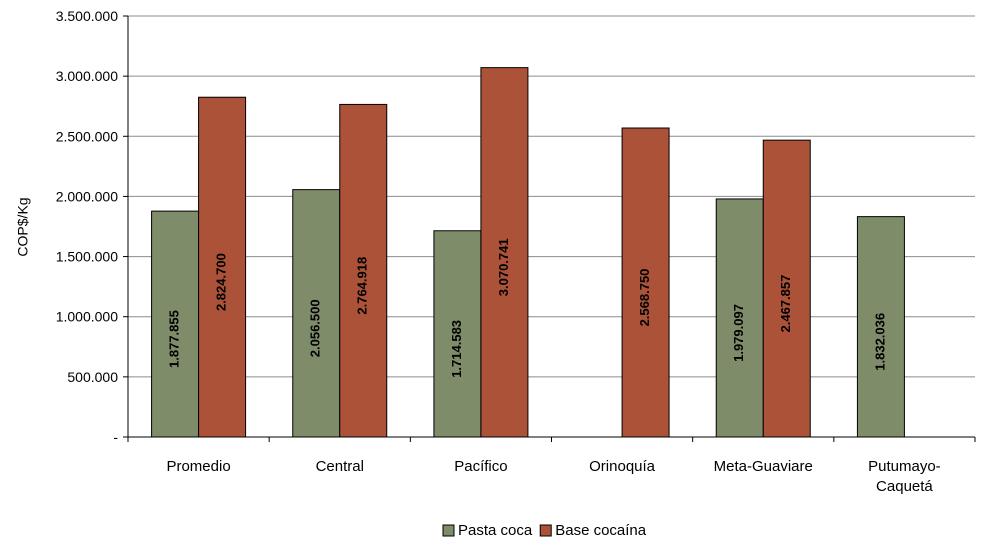 The width and height of the screenshot is (990, 544). What do you see at coordinates (601, 530) in the screenshot?
I see `legend-entry: Base cocaína` at bounding box center [601, 530].